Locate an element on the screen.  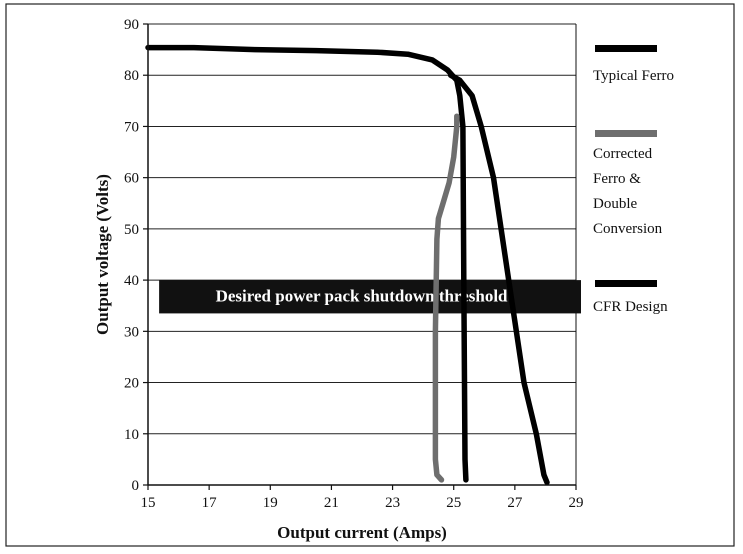
y-tick-labels: 0 10 20 30 40 50 60 70 80 90 is located at coordinates (131, 255).